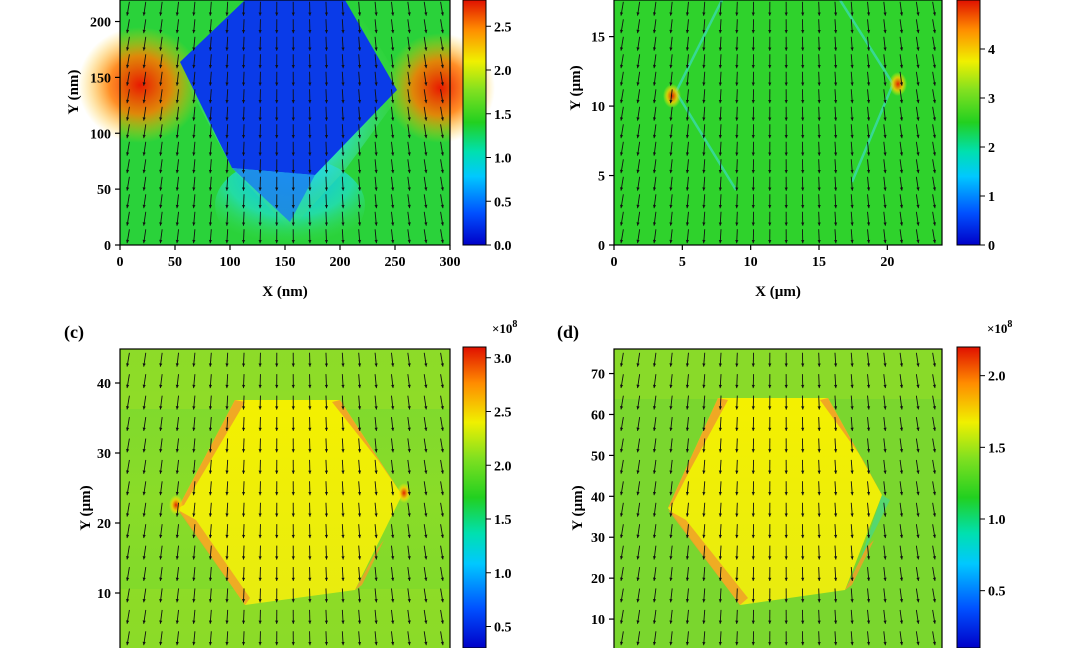 The height and width of the screenshot is (648, 1080). I want to click on panel-c-frame, so click(285, 498).